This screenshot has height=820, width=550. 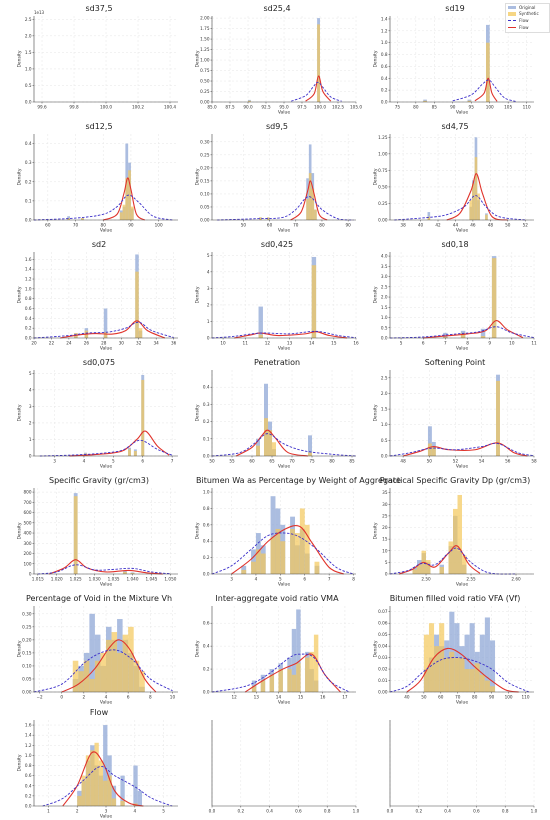 What do you see at coordinates (527, 107) in the screenshot?
I see `x-tick-label: 110` at bounding box center [527, 107].